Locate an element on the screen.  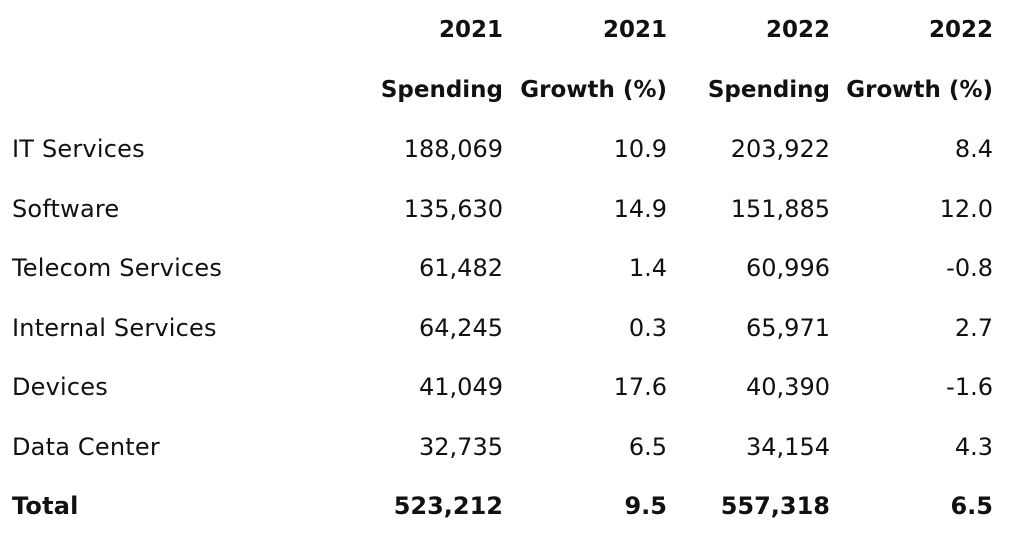
table-row: Internal Services 64,245 0.3 65,971 2.7 is located at coordinates (506, 328).